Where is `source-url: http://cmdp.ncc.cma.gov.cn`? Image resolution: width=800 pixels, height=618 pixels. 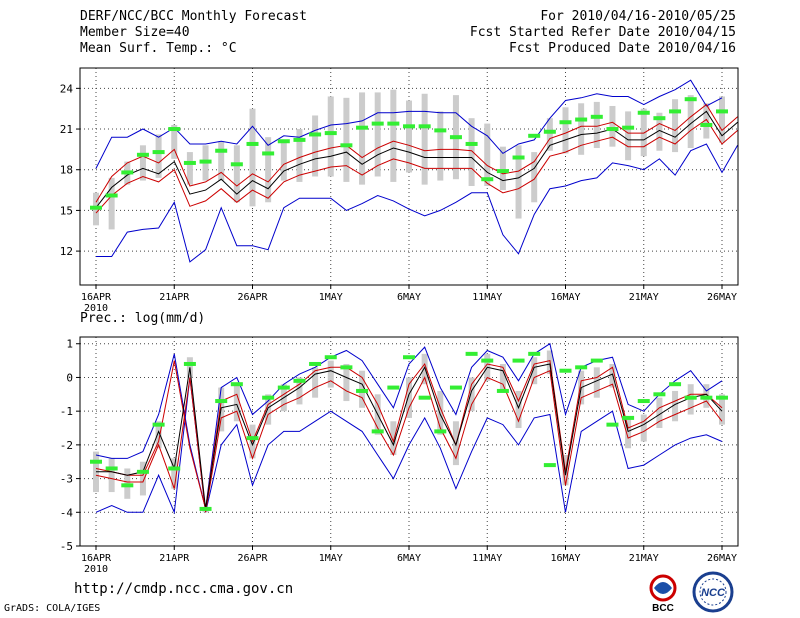 source-url: http://cmdp.ncc.cma.gov.cn is located at coordinates (184, 589).